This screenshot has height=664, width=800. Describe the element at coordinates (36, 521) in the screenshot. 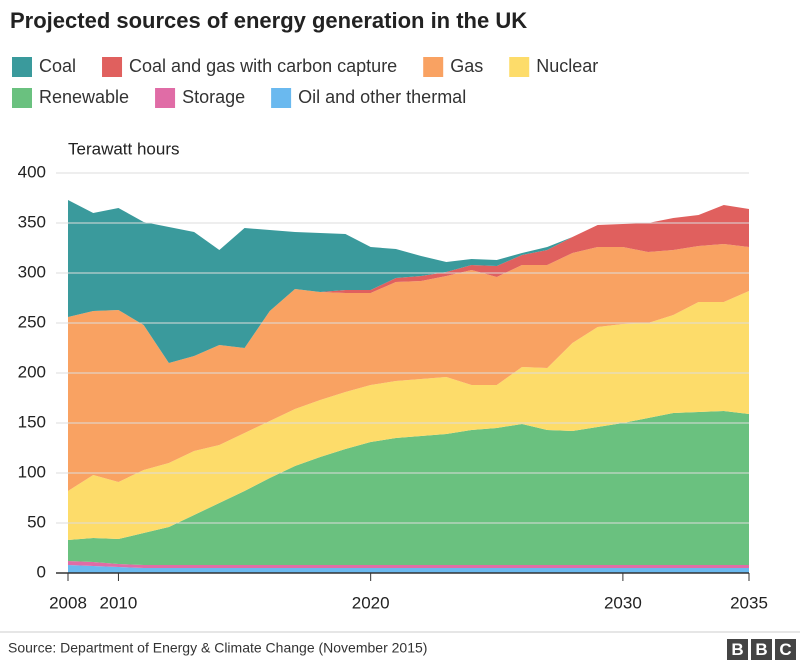

I see `y-tick-label: 50` at that location.